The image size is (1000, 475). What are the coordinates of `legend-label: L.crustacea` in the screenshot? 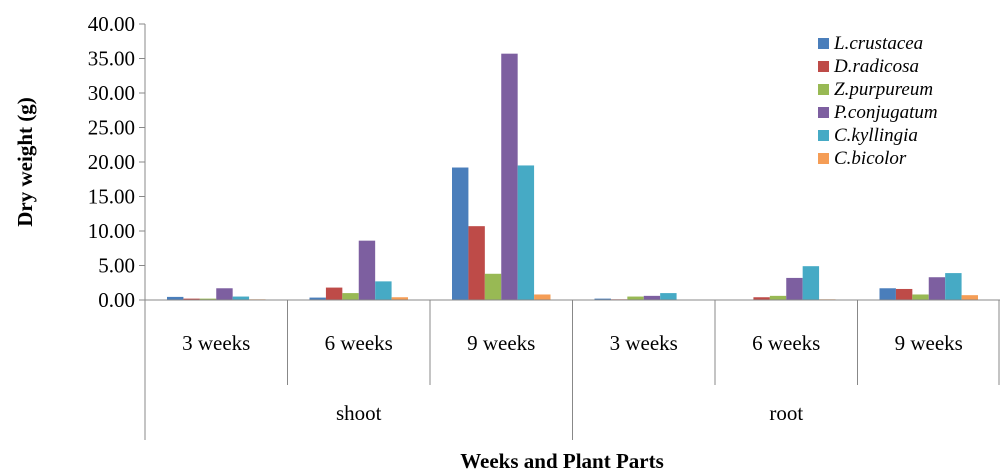 It's located at (878, 43).